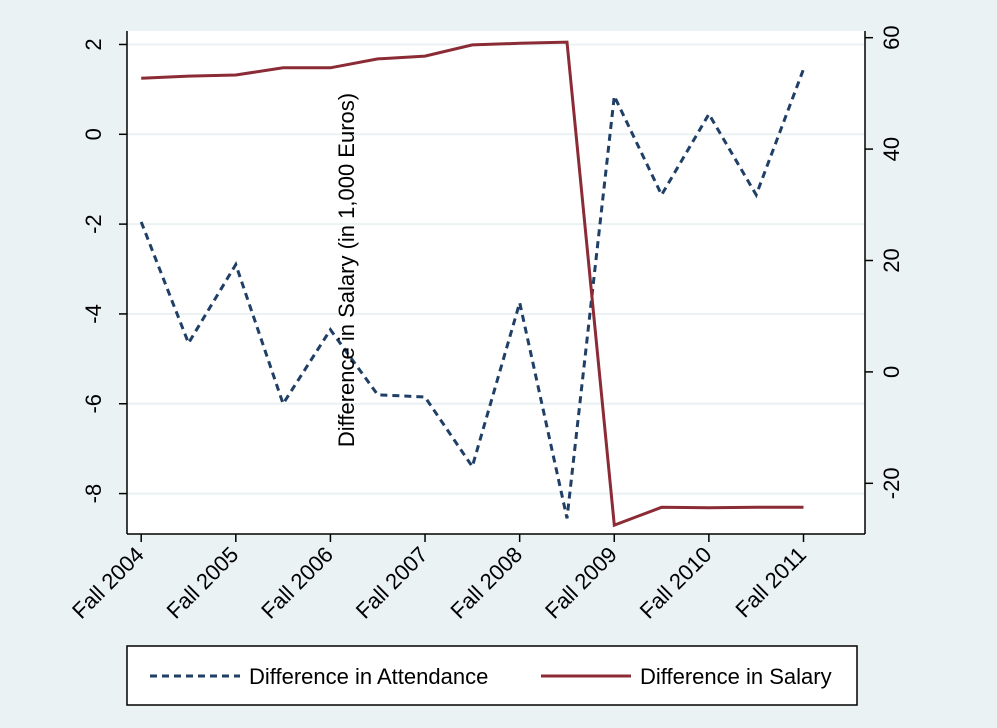 The width and height of the screenshot is (997, 728). Describe the element at coordinates (93, 494) in the screenshot. I see `left-y-tick-label: -8` at that location.